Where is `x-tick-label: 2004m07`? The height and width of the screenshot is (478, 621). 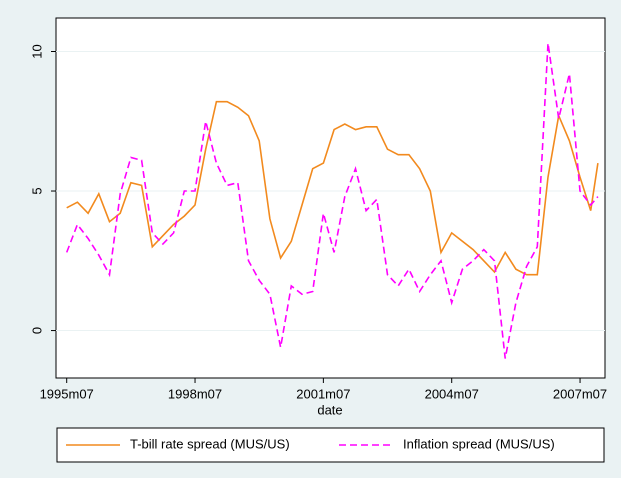
x-tick-label: 2004m07 is located at coordinates (452, 393).